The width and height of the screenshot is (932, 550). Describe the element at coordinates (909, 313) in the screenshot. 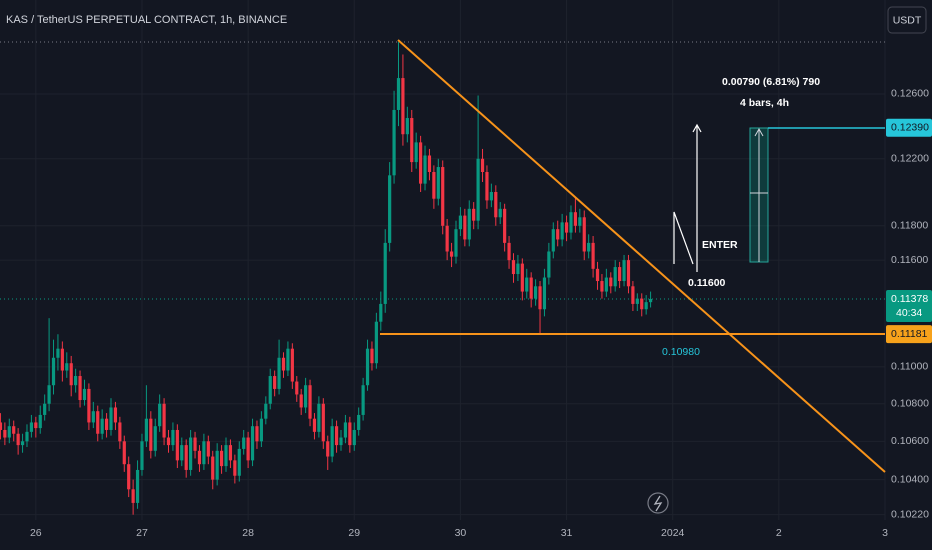

I see `price-countdown: 40:34` at that location.